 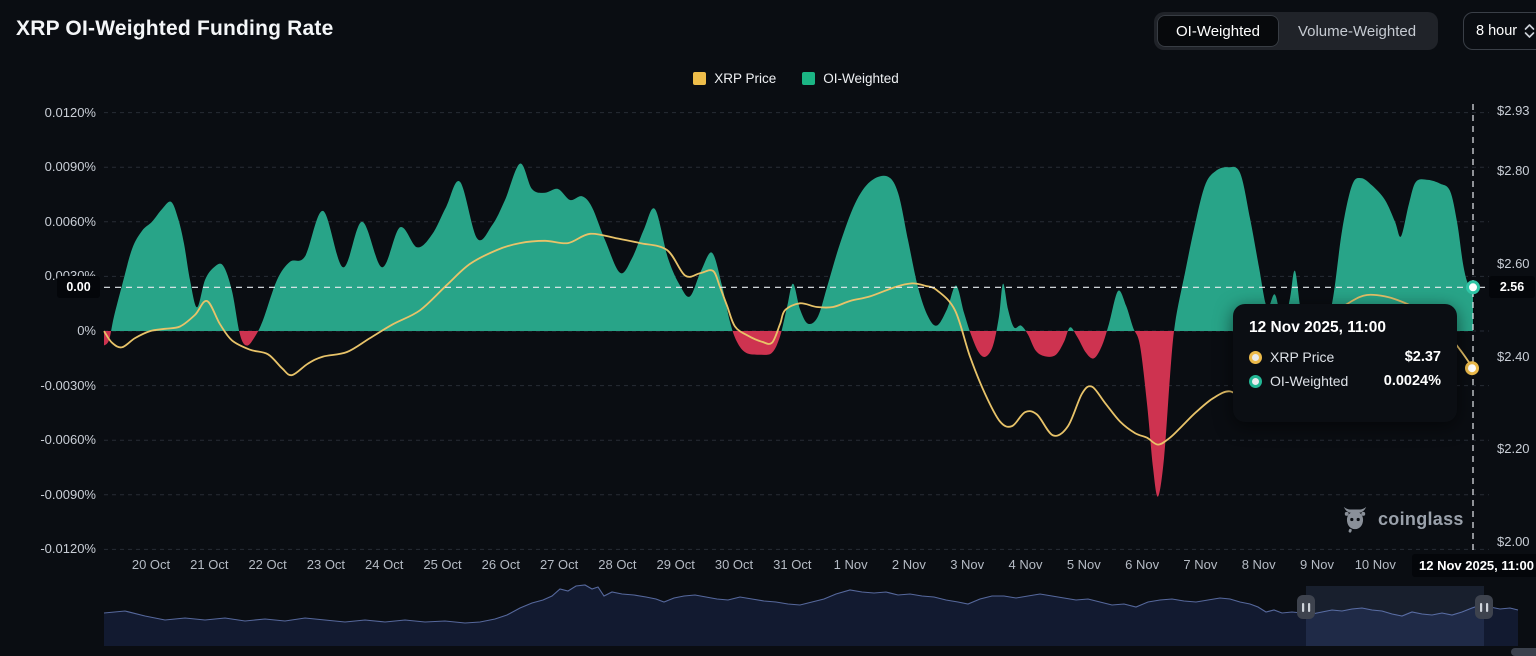 I want to click on crosshair-left-label: 0.00, so click(x=78, y=287).